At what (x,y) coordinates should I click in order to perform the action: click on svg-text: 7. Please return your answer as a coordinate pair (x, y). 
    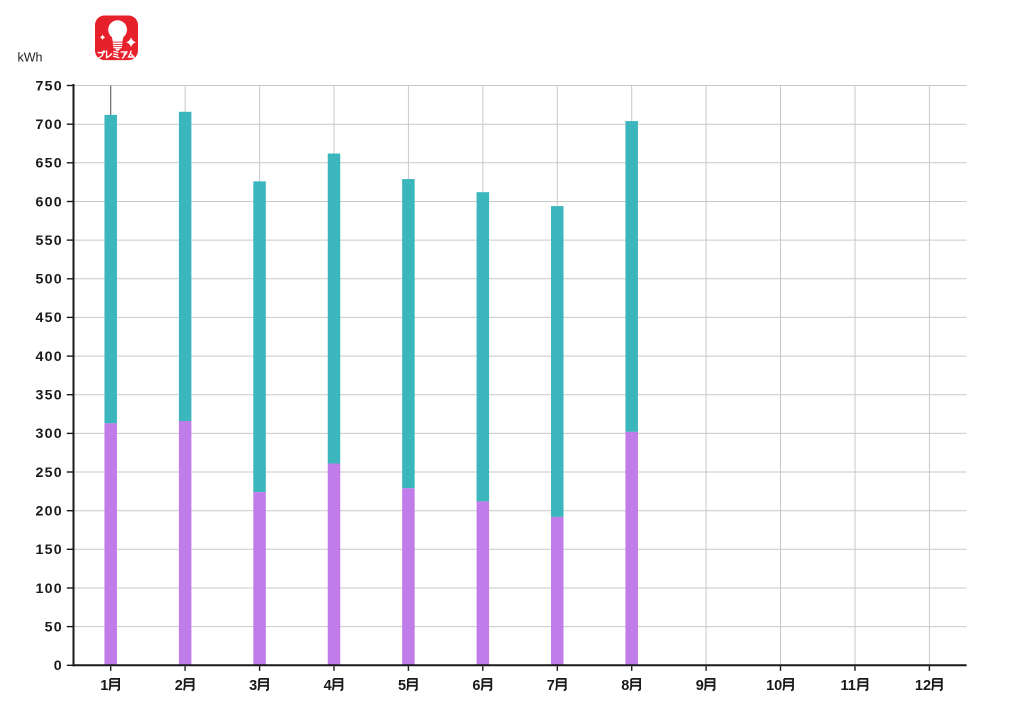
    Looking at the image, I should click on (551, 686).